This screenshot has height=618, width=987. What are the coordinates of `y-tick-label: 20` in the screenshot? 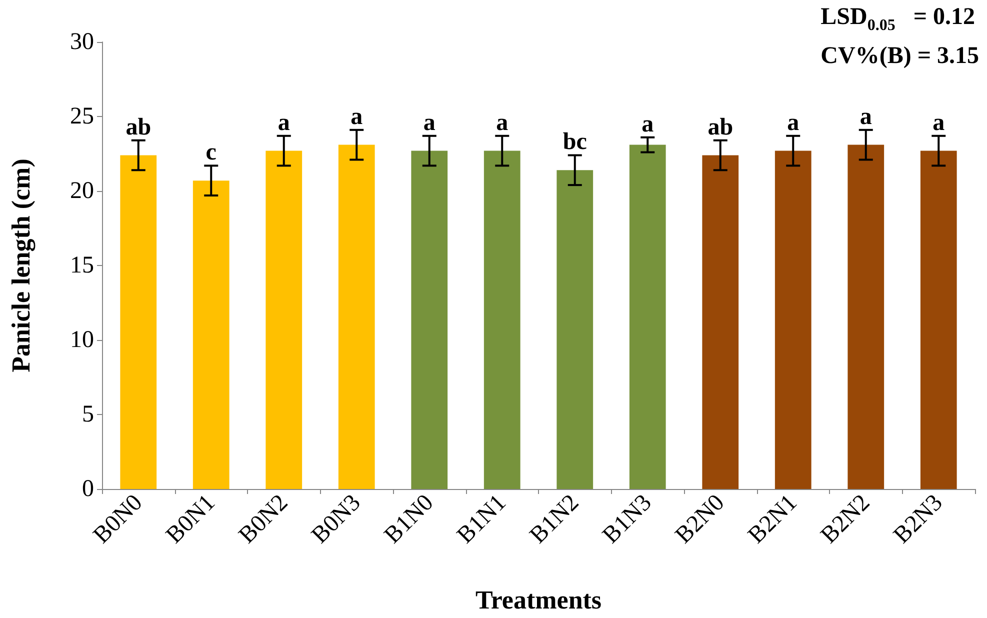 It's located at (82, 191).